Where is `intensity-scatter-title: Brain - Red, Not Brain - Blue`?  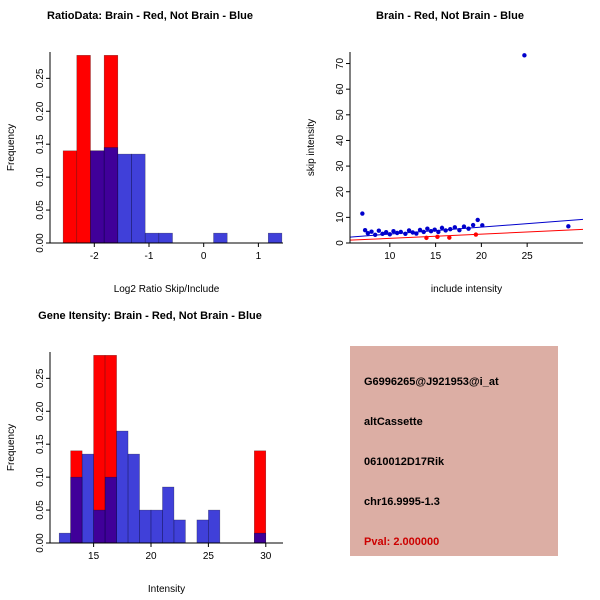 intensity-scatter-title: Brain - Red, Not Brain - Blue is located at coordinates (450, 16).